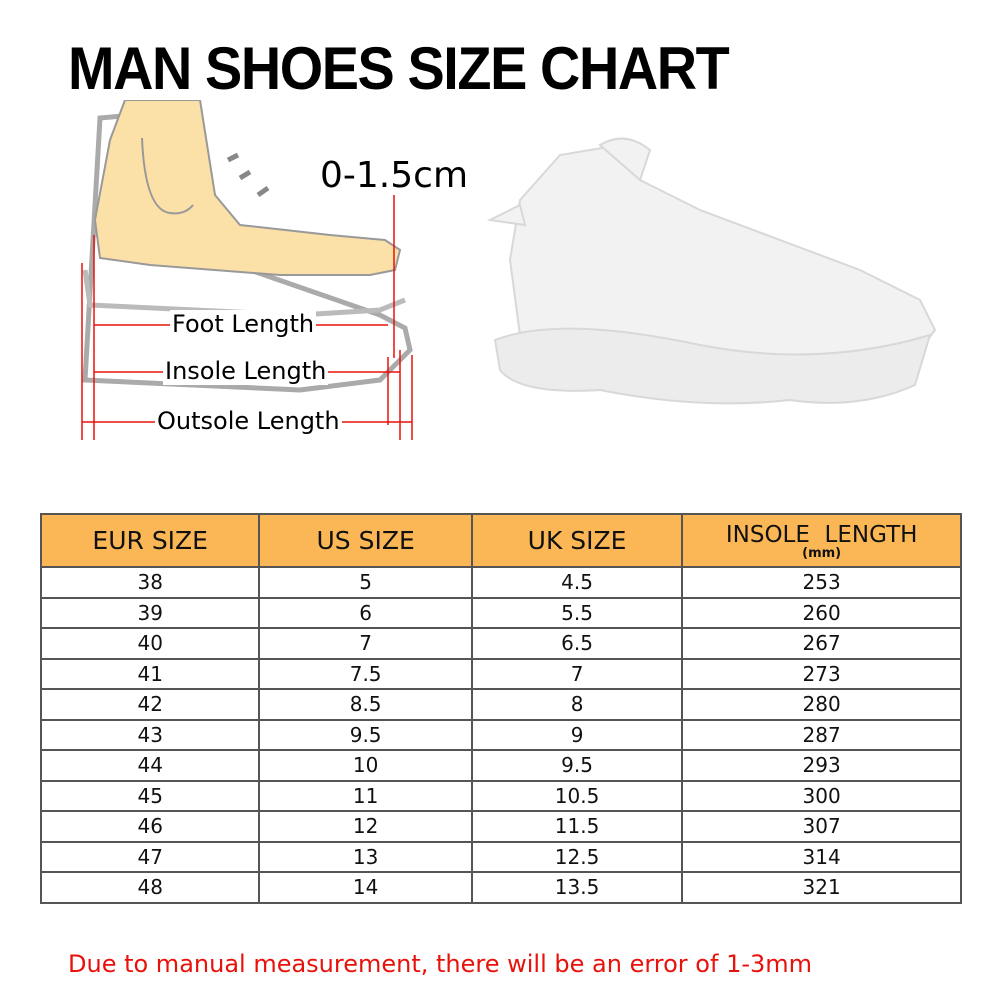 Image resolution: width=1001 pixels, height=1001 pixels. I want to click on table-row: 46 12 11.5 307, so click(500, 826).